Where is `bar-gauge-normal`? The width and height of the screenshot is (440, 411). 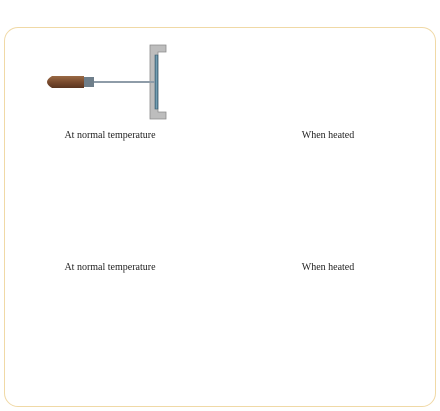
bar-gauge-normal is located at coordinates (107, 82).